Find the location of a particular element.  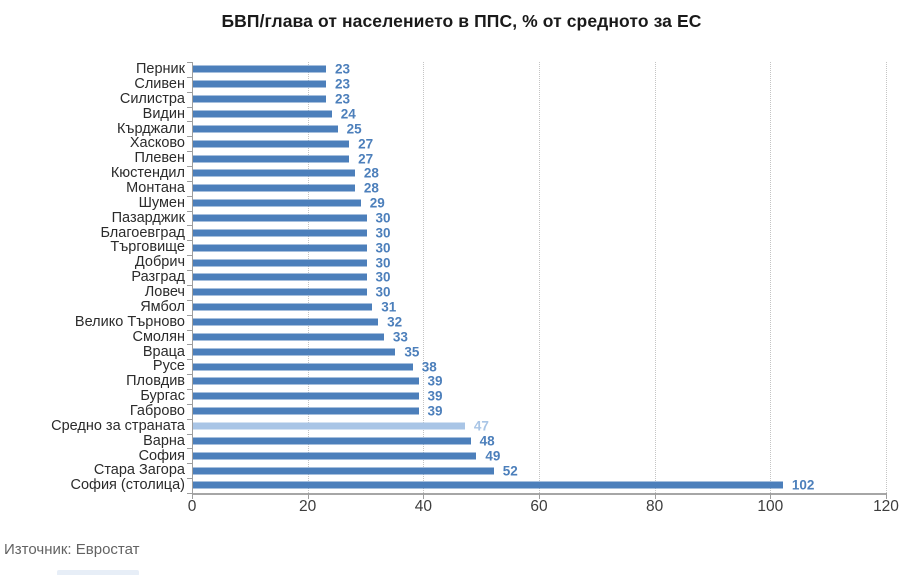

bar-track: 48 is located at coordinates (539, 440).